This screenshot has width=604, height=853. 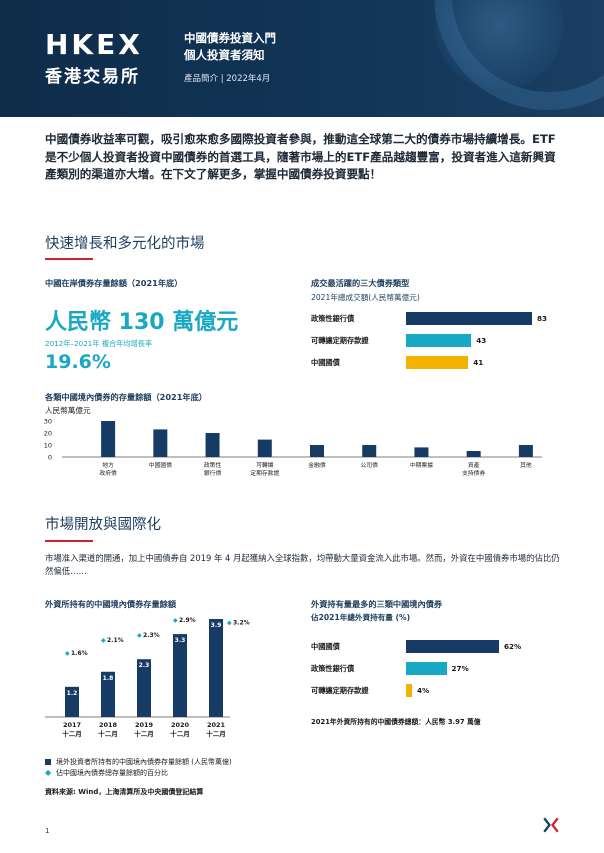 What do you see at coordinates (48, 446) in the screenshot?
I see `y-tick-label: 10` at bounding box center [48, 446].